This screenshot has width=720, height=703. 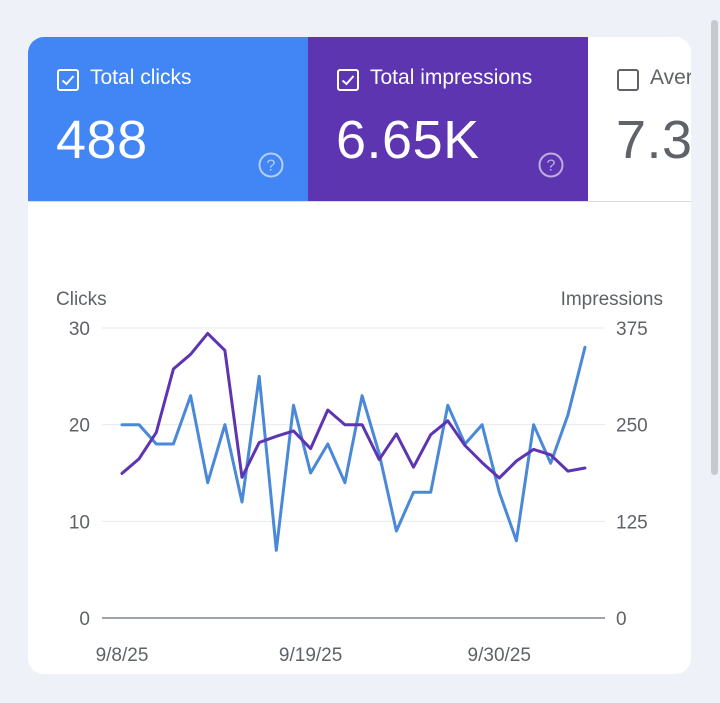 I want to click on right-tick-label: 250, so click(x=632, y=426).